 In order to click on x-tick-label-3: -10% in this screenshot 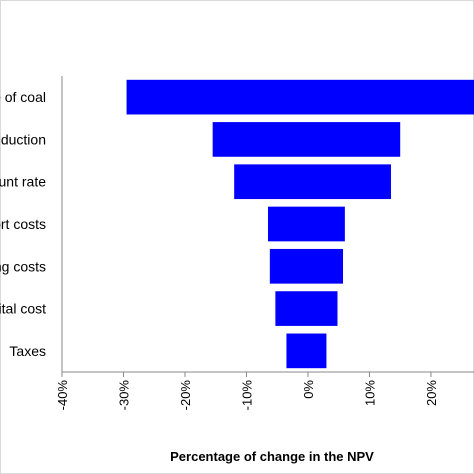, I will do `click(246, 395)`.